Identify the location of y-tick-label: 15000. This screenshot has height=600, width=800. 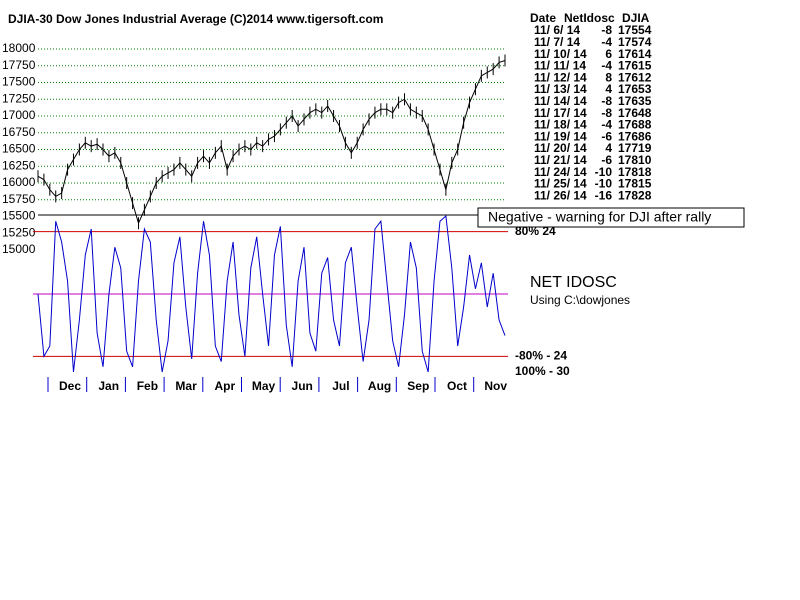
(19, 249).